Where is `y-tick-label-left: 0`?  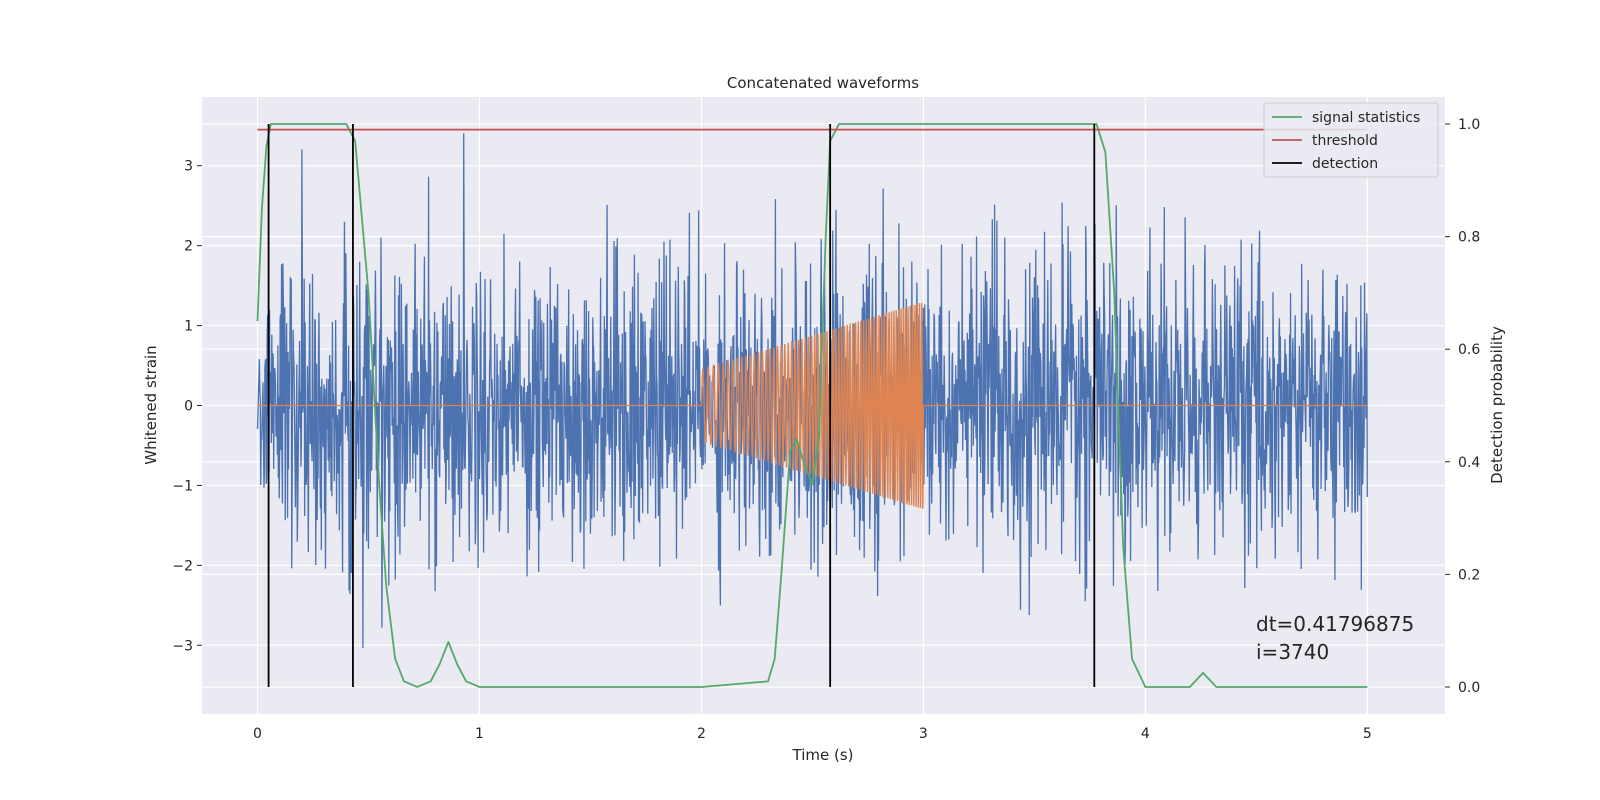 y-tick-label-left: 0 is located at coordinates (188, 407).